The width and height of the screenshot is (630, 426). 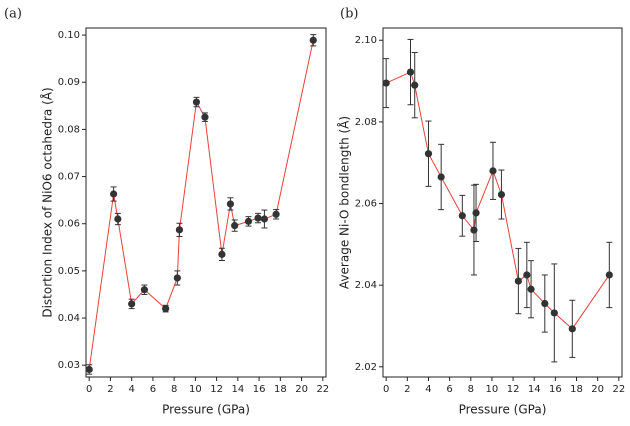 What do you see at coordinates (69, 365) in the screenshot?
I see `y-tick-label: 0.03` at bounding box center [69, 365].